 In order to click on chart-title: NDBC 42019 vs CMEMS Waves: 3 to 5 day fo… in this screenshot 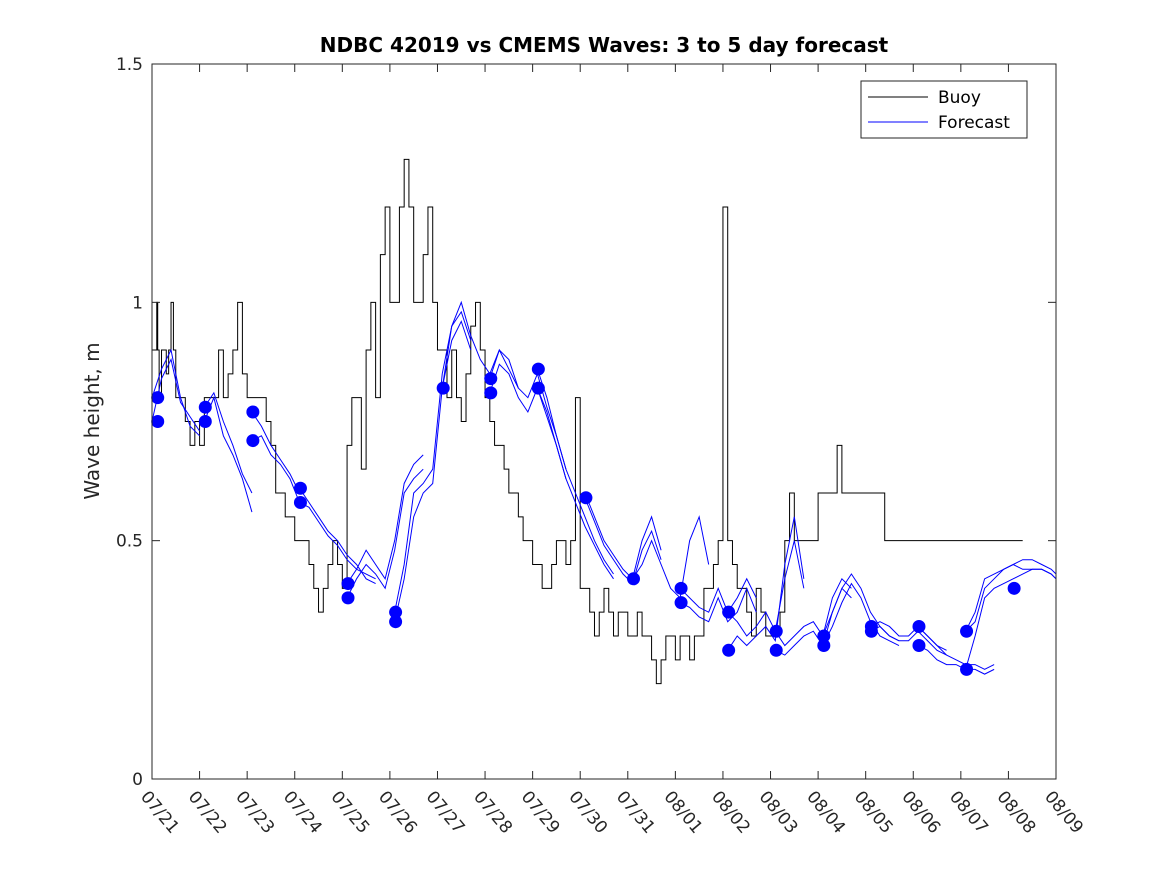, I will do `click(604, 45)`.